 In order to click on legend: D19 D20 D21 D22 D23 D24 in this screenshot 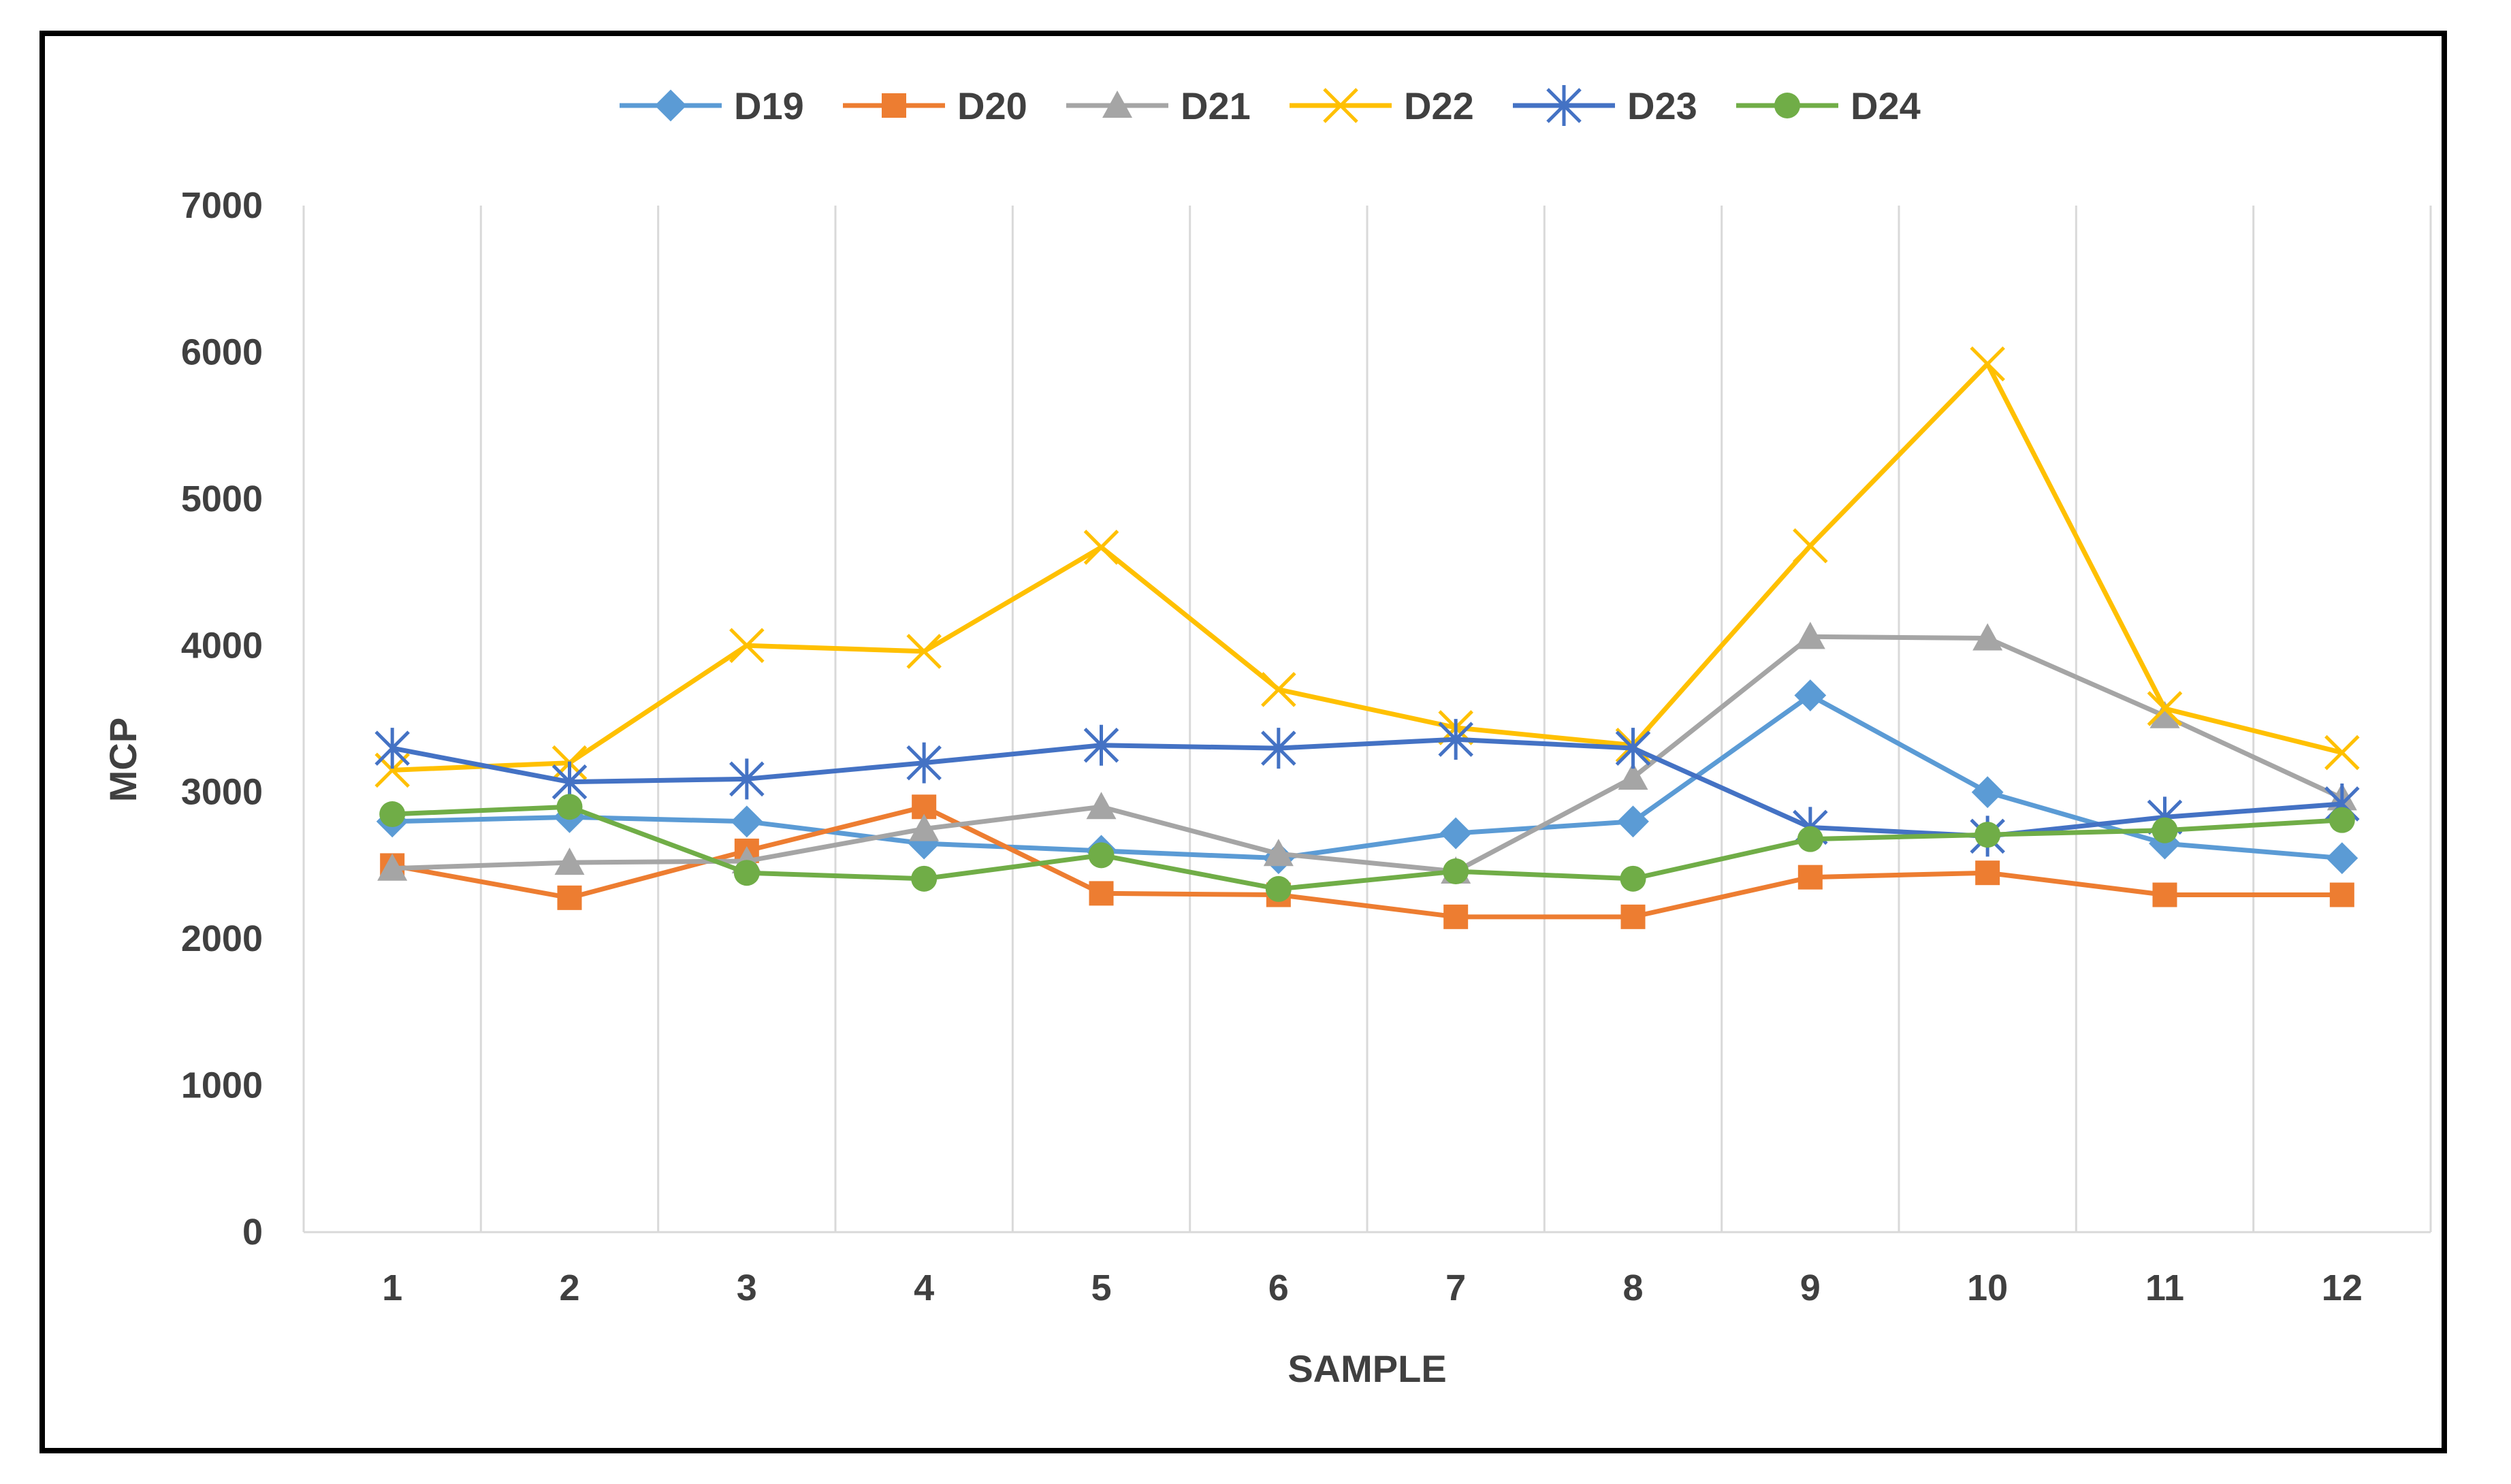, I will do `click(1270, 105)`.